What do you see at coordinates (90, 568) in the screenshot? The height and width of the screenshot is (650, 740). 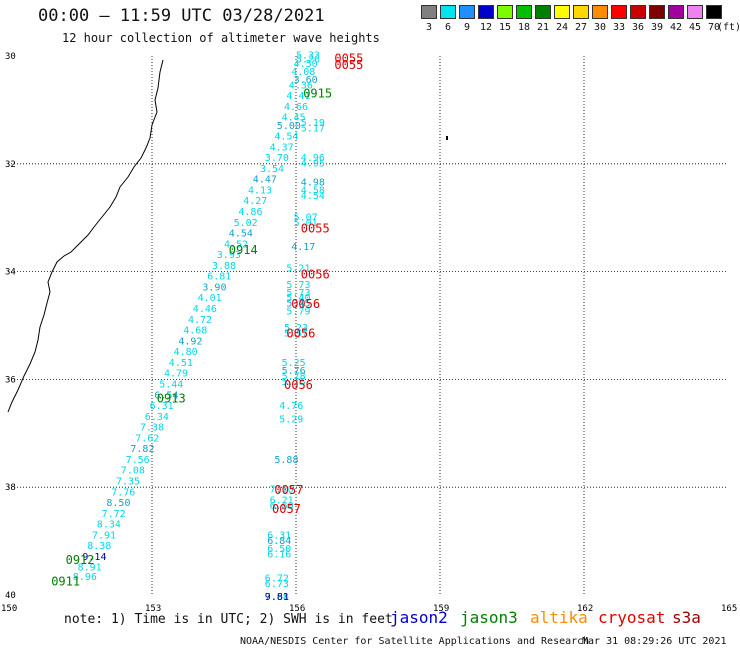 I see `wave-height-value: 8.91` at bounding box center [90, 568].